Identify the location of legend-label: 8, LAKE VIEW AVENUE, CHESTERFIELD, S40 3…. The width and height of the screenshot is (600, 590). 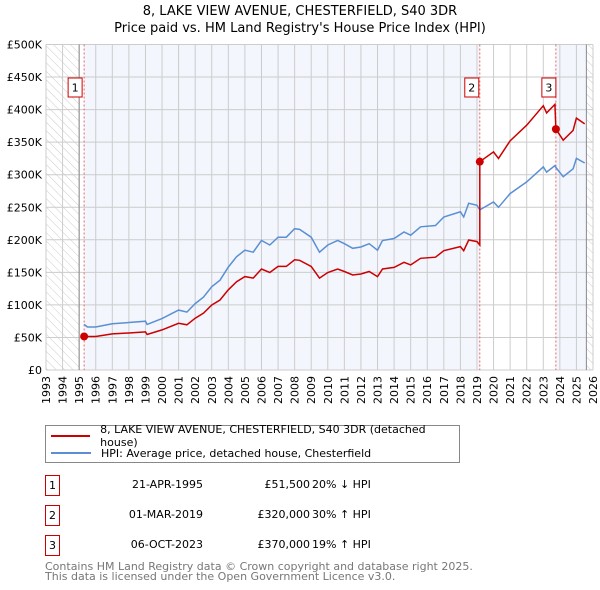
(263, 436).